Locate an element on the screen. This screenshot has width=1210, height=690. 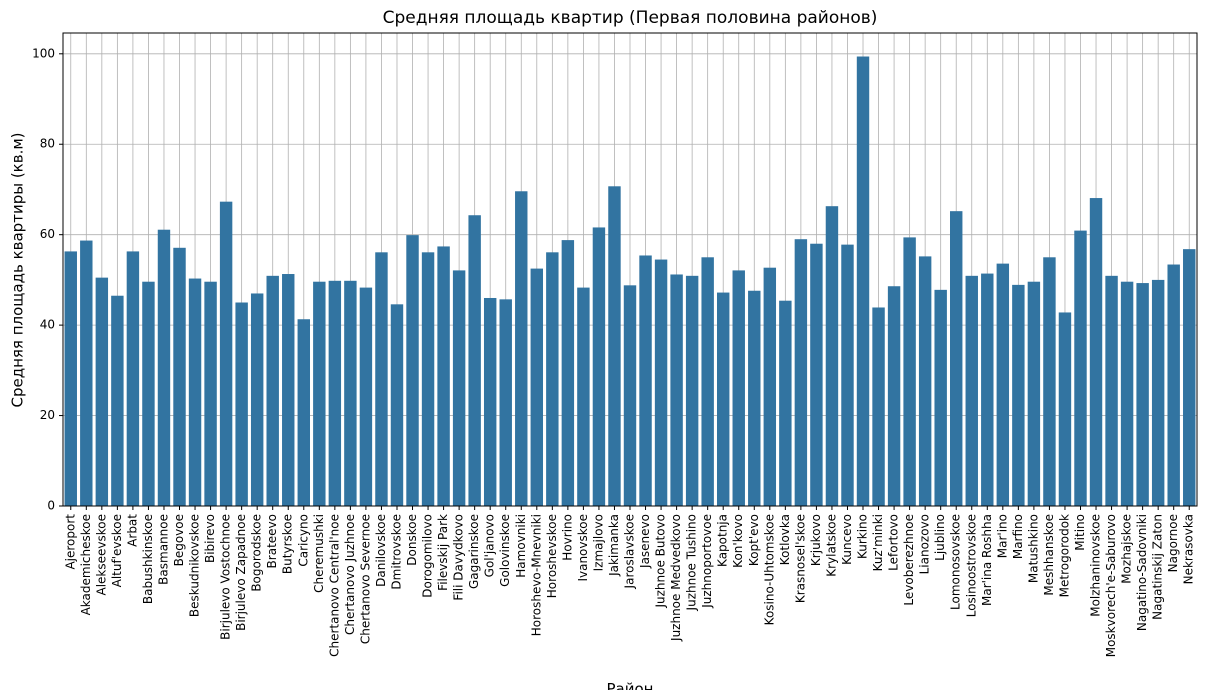
x-tick-label: Dmitrovskoe is located at coordinates (396, 552).